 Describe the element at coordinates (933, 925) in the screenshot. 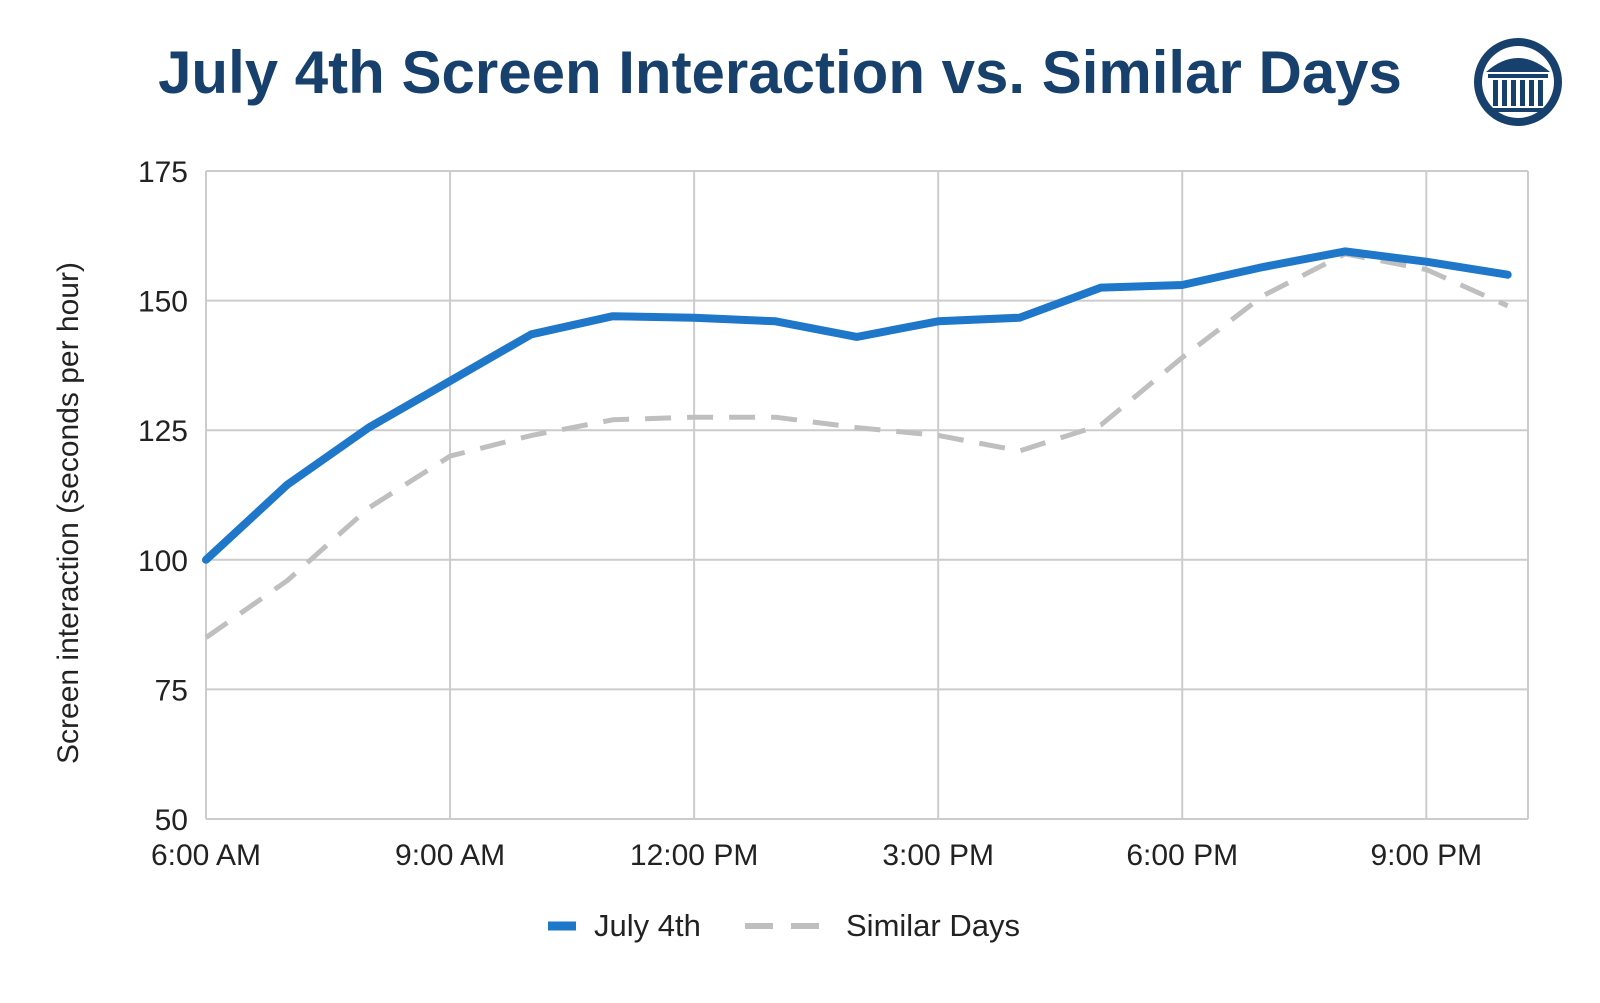

I see `legend-label-similar-days: Similar Days` at that location.